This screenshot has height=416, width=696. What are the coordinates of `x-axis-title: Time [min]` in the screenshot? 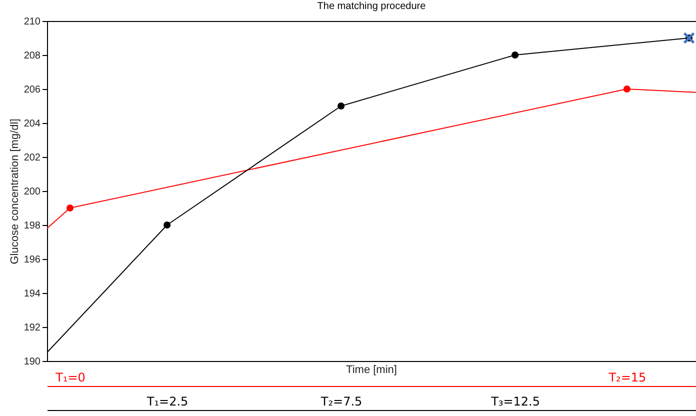 It's located at (371, 370).